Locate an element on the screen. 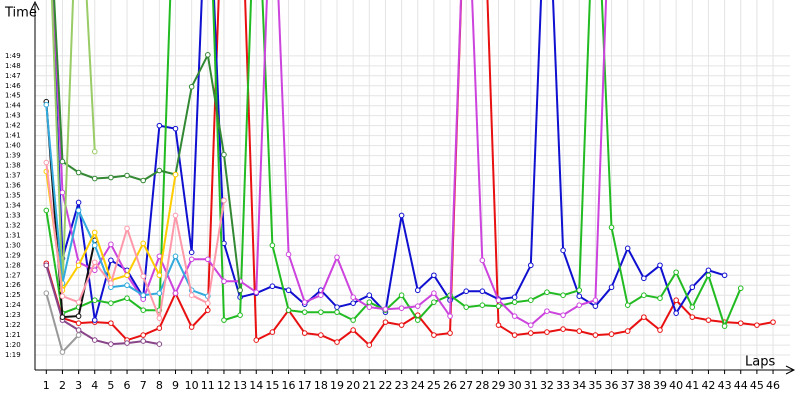 The image size is (800, 400). x-tick-label: 27 is located at coordinates (466, 385).